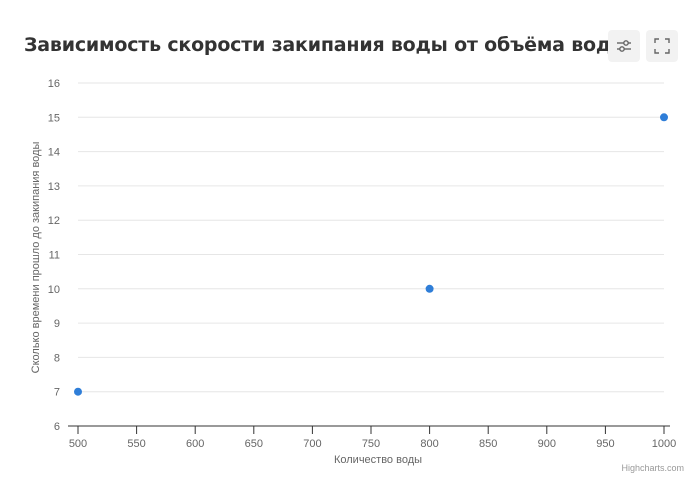  Describe the element at coordinates (54, 153) in the screenshot. I see `y-tick-label: 14` at that location.